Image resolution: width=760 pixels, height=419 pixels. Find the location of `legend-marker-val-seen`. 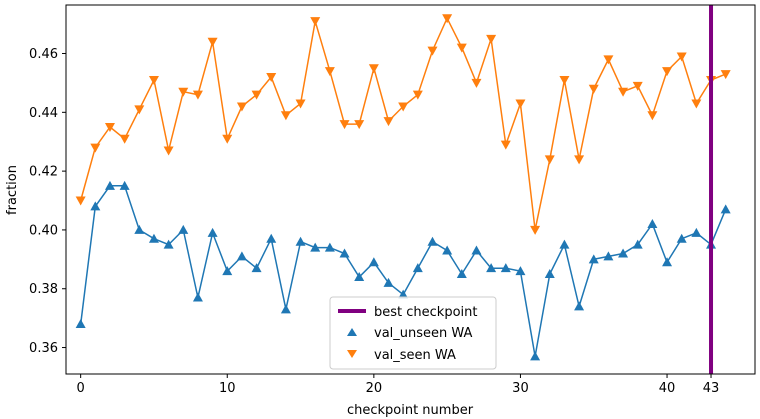

legend-marker-val-seen is located at coordinates (352, 354).